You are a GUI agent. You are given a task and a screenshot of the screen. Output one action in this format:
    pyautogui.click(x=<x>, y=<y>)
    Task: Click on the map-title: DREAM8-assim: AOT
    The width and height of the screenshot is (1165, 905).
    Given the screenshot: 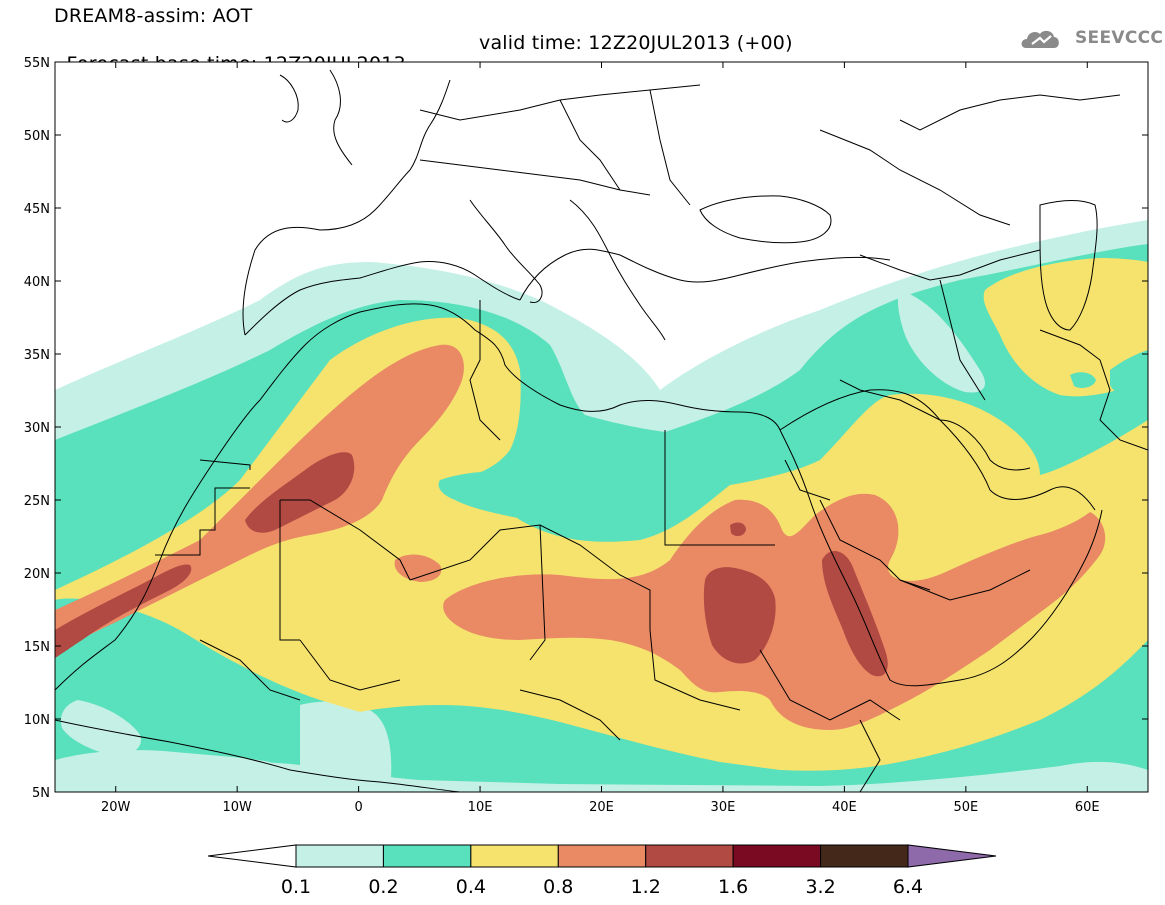 What is the action you would take?
    pyautogui.click(x=153, y=16)
    